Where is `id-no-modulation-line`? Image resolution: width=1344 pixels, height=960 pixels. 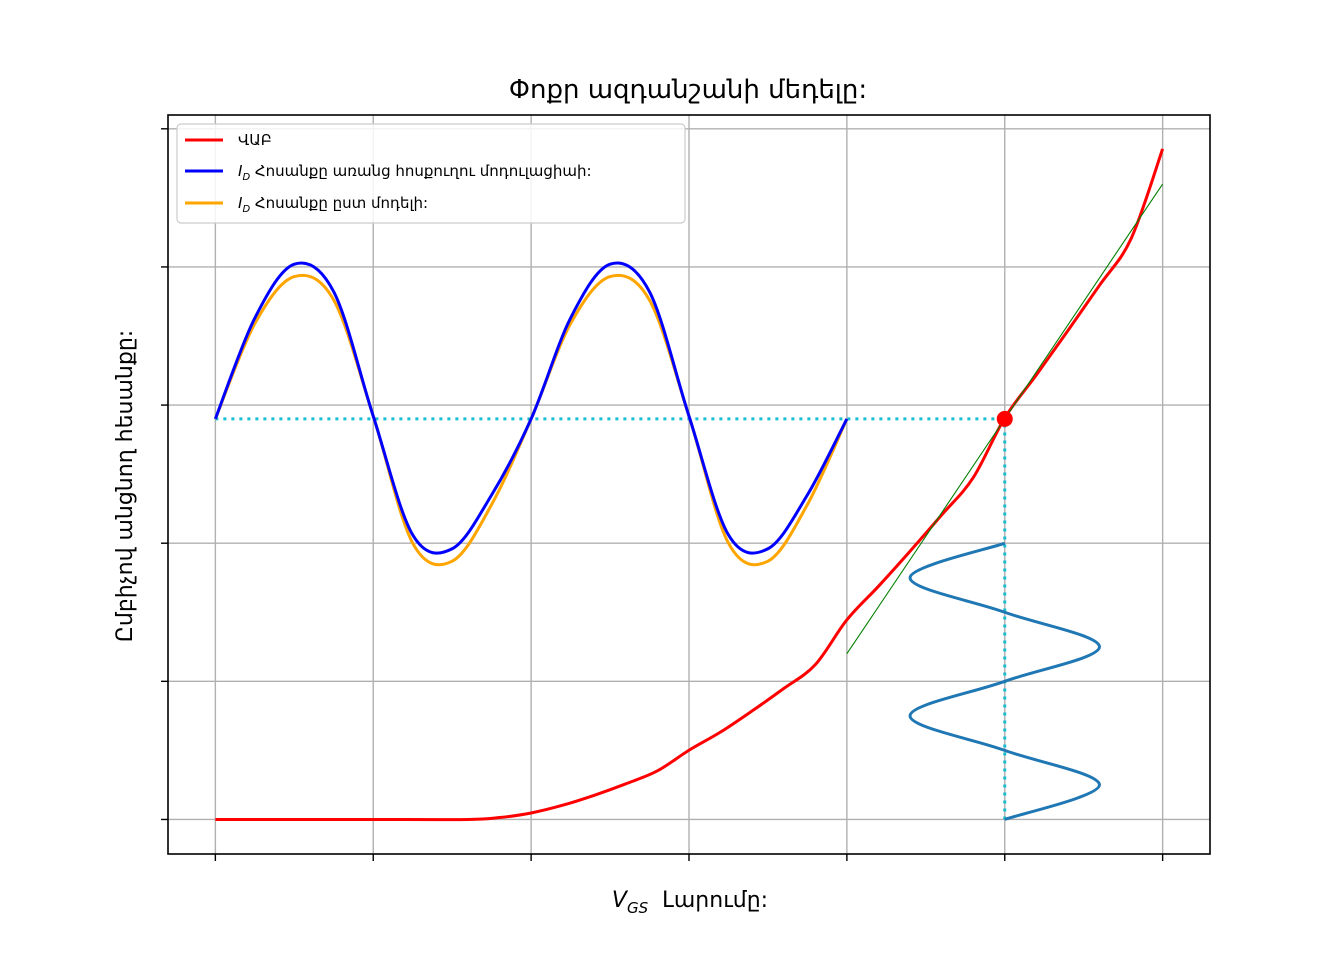 id-no-modulation-line is located at coordinates (531, 408).